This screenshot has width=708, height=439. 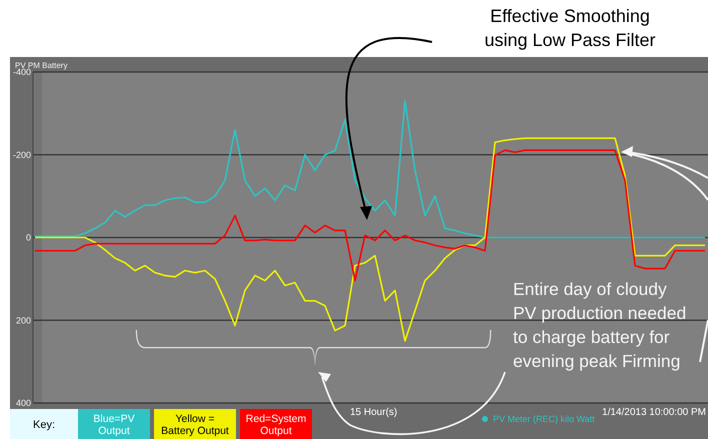 What do you see at coordinates (114, 425) in the screenshot?
I see `text: Blue=PV Output` at bounding box center [114, 425].